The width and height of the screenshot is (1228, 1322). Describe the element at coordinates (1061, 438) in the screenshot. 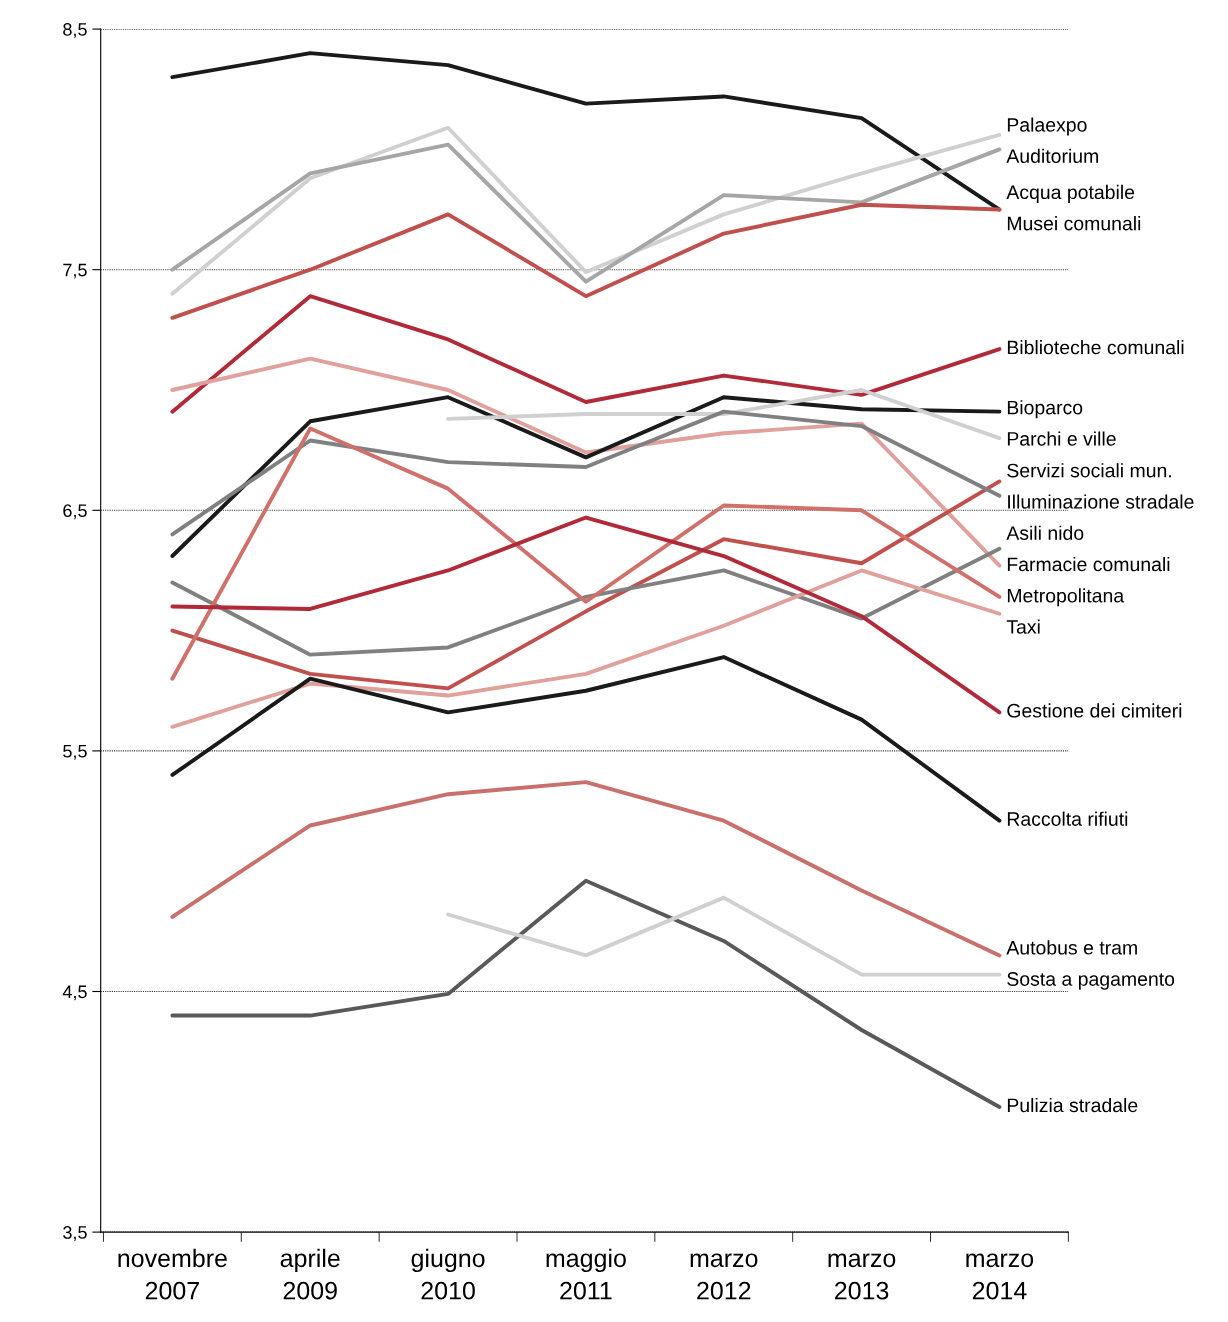

I see `series-label: Parchi e ville` at that location.